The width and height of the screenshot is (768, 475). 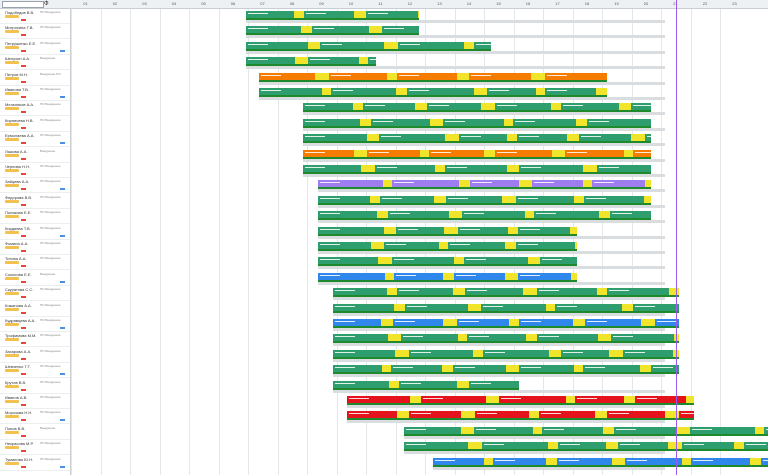 What do you see at coordinates (35, 324) in the screenshot?
I see `employee-row: Кудрявцева А.А. ПО Внедрение` at bounding box center [35, 324].